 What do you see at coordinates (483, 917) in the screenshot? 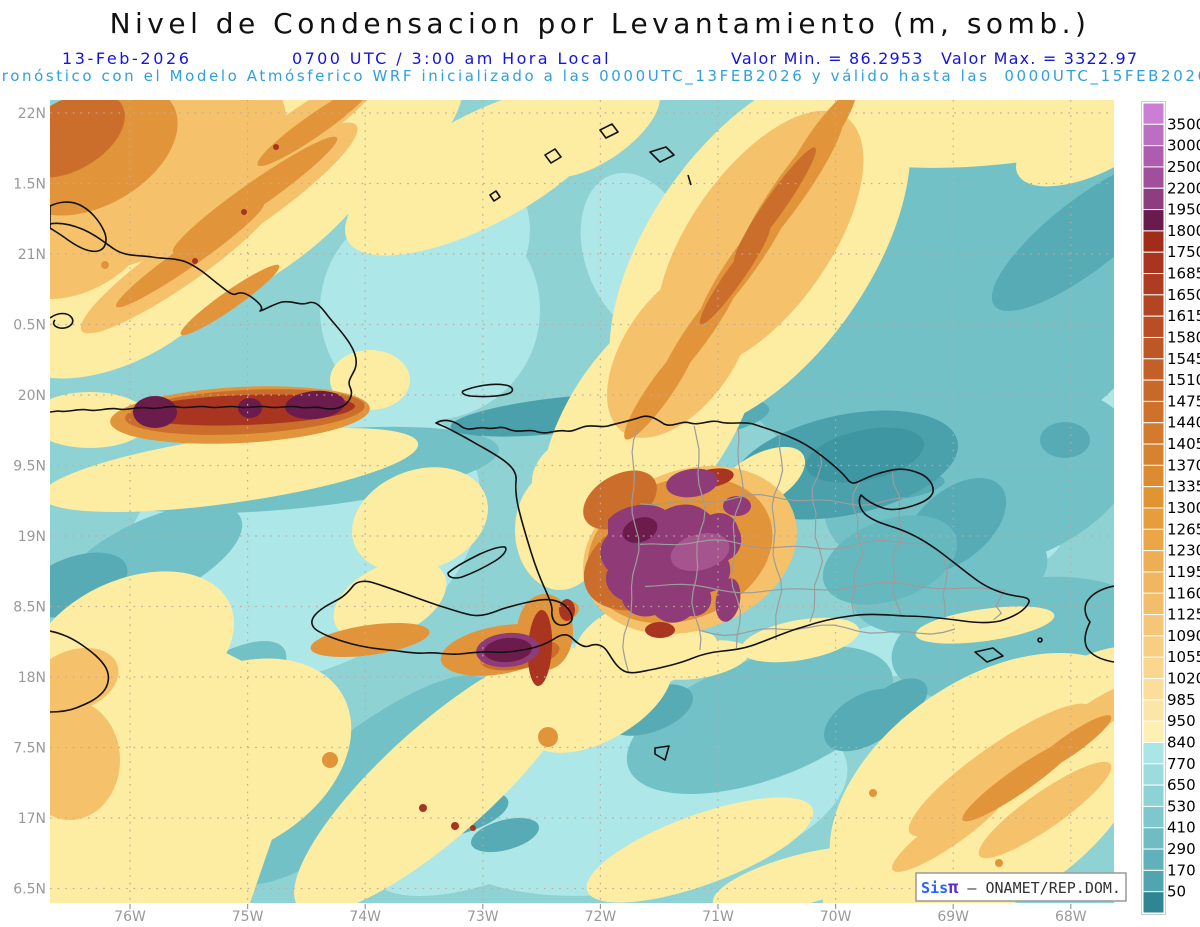
I see `x-axis-label: 73W` at bounding box center [483, 917].